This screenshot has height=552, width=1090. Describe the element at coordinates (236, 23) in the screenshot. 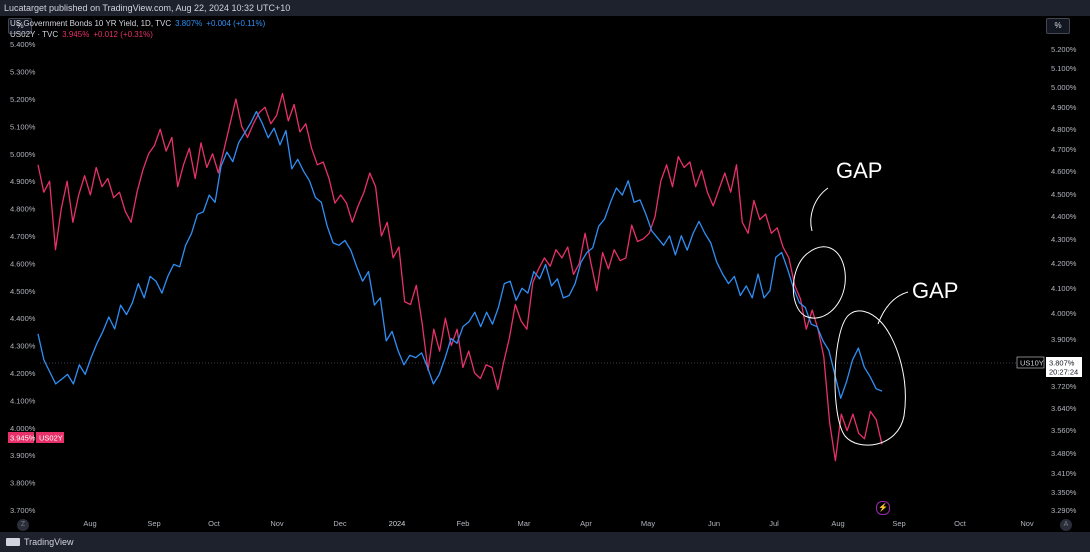

I see `legend-change-us10y: +0.004 (+0.11%)` at that location.